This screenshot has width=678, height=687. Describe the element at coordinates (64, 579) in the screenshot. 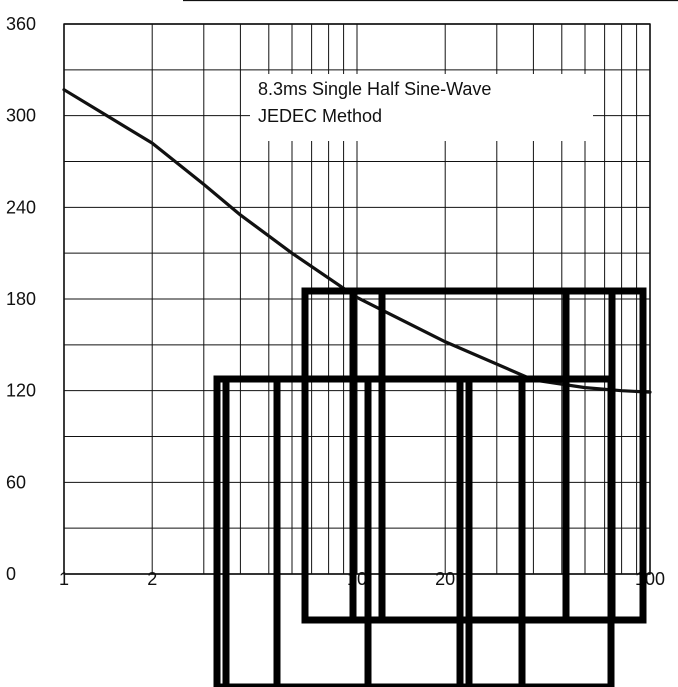

I see `x-tick-label-1: 1` at that location.